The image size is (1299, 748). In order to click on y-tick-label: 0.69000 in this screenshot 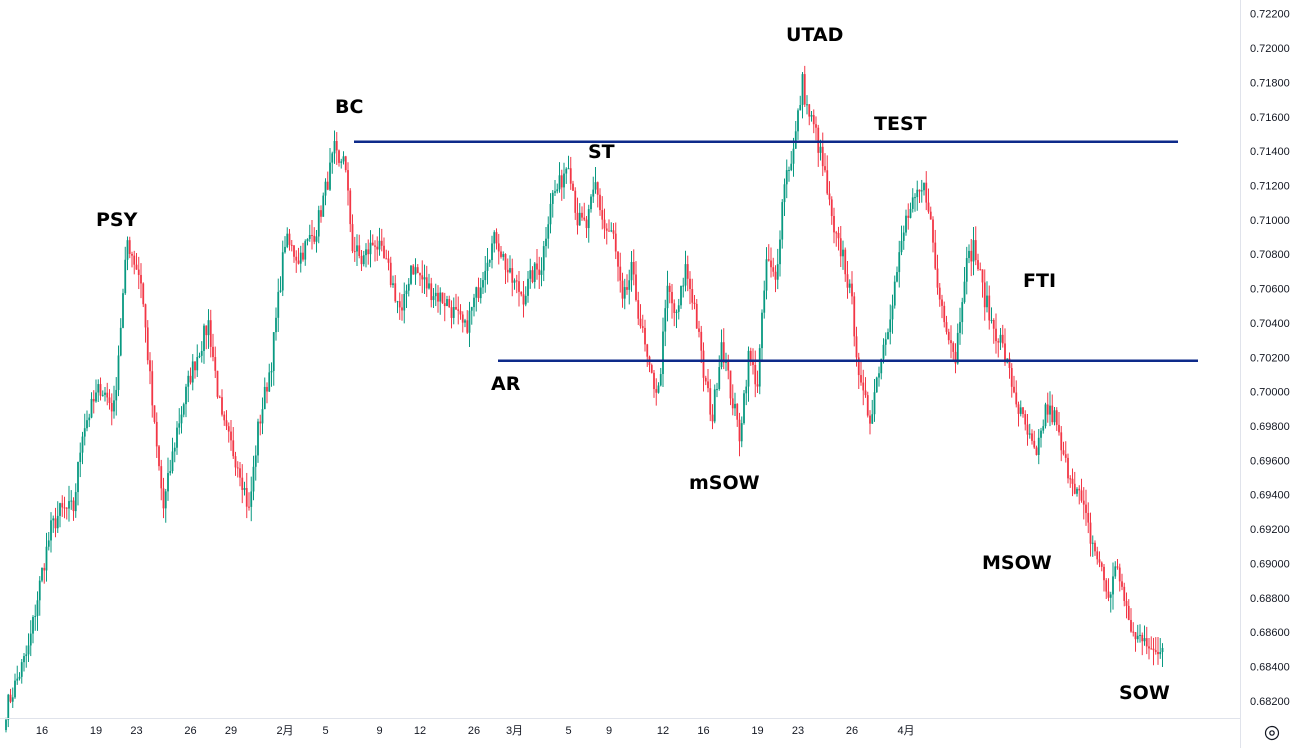, I will do `click(1270, 564)`.